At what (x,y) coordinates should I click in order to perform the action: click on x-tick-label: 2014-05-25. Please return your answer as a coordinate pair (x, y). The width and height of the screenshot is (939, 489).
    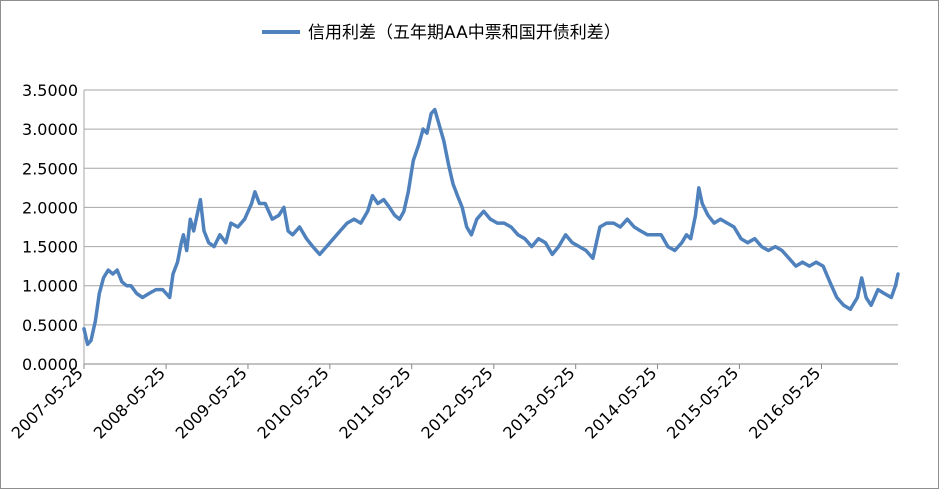
    Looking at the image, I should click on (620, 402).